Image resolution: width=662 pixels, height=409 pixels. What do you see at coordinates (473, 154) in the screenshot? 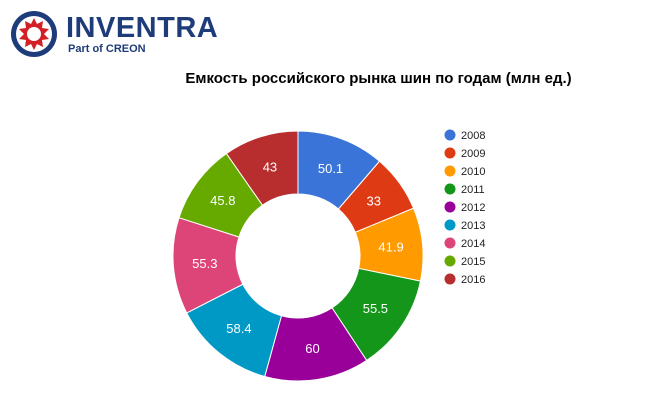
I see `legend-label-2009: 2009` at bounding box center [473, 154].